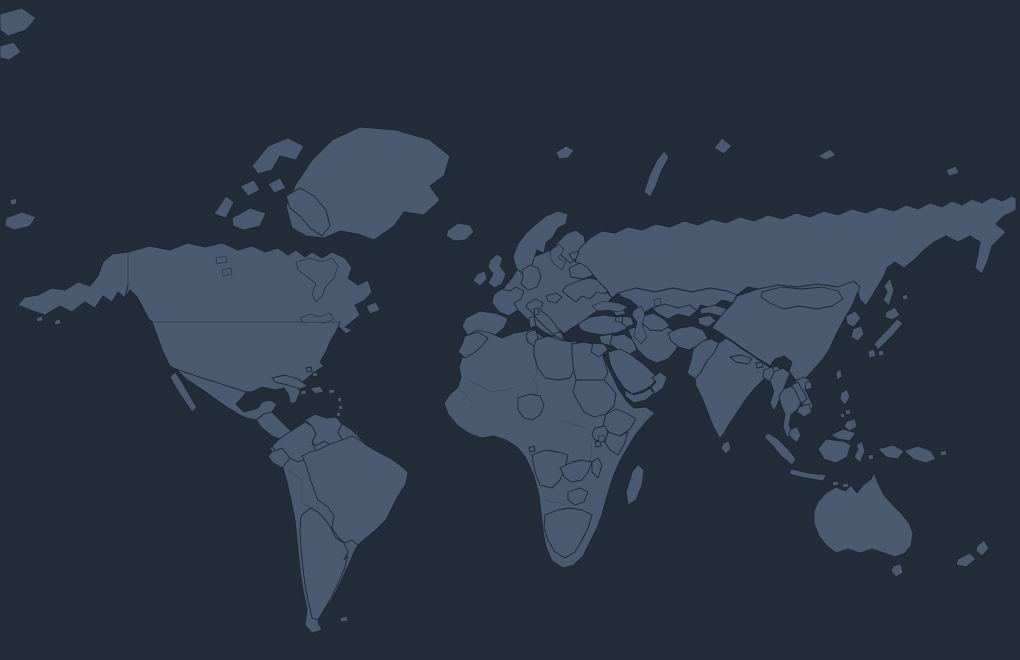  What do you see at coordinates (532, 449) in the screenshot?
I see `cabinda` at bounding box center [532, 449].